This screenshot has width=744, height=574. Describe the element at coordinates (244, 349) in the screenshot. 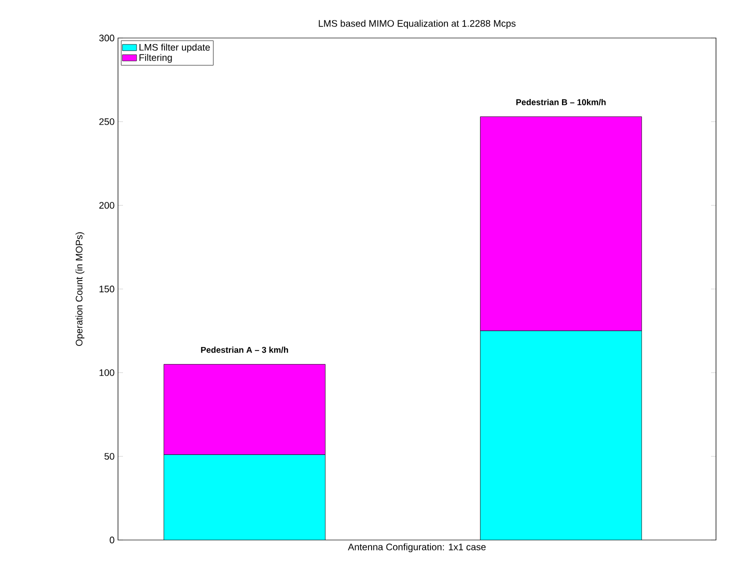

I see `annotation: Pedestrian A – 3 km/h` at that location.